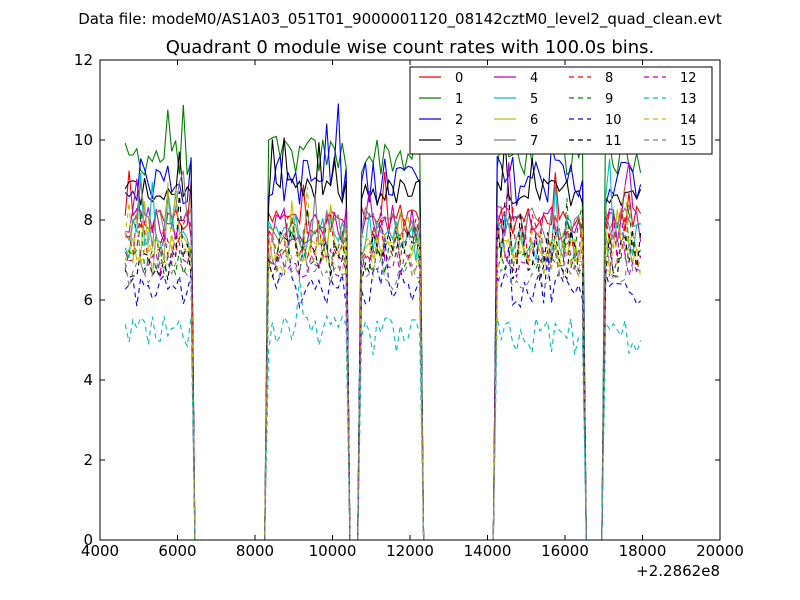 This screenshot has width=800, height=600. What do you see at coordinates (459, 141) in the screenshot?
I see `legend-label-3: 3` at bounding box center [459, 141].